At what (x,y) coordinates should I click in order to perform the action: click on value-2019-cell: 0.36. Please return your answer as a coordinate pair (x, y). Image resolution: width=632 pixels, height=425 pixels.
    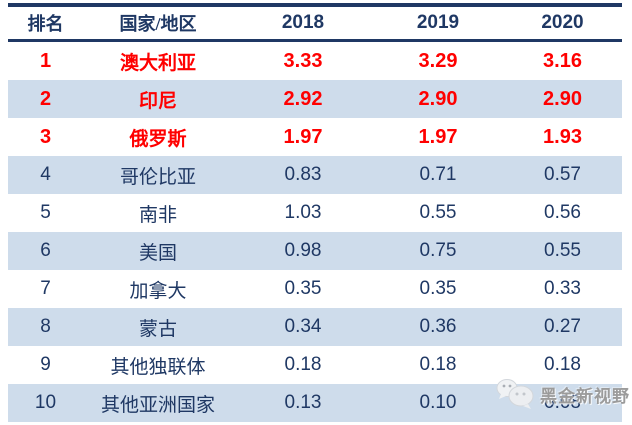
    Looking at the image, I should click on (438, 326).